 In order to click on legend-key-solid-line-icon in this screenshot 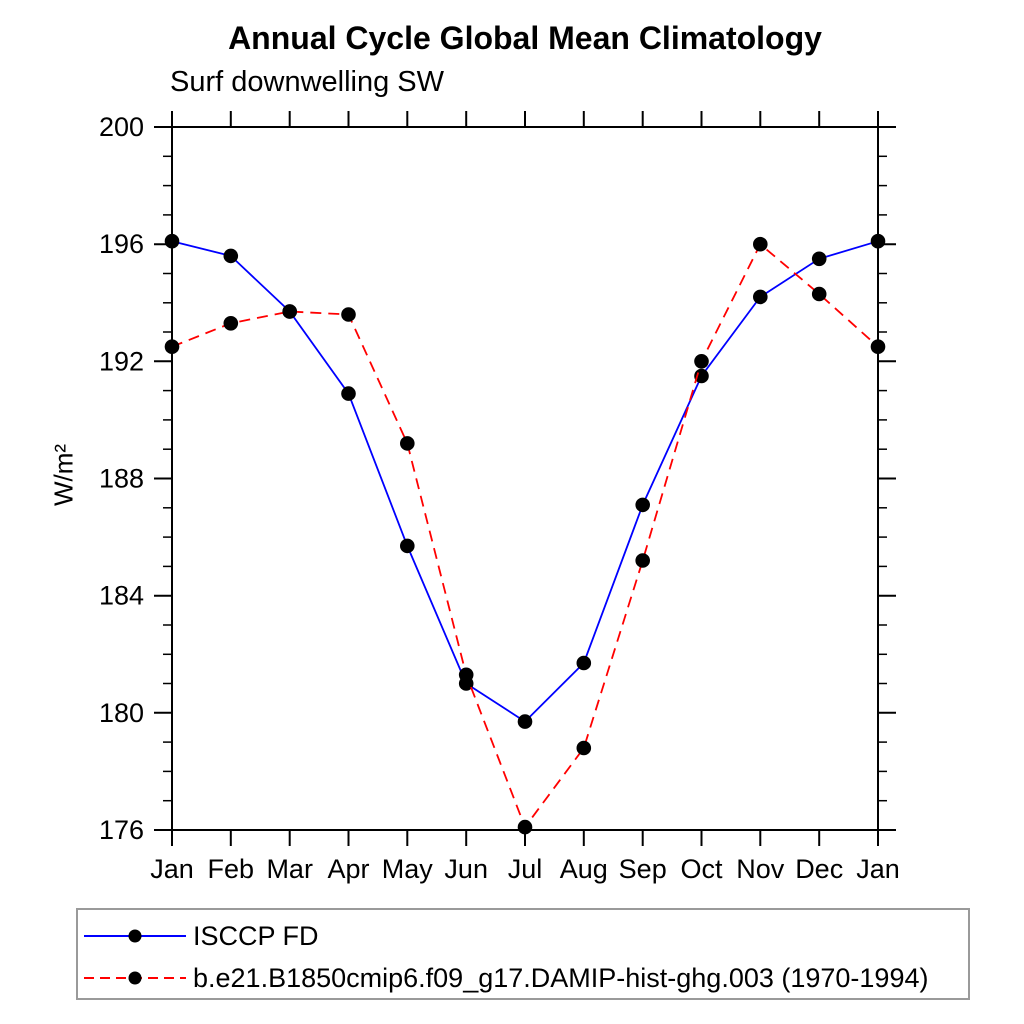, I will do `click(135, 936)`.